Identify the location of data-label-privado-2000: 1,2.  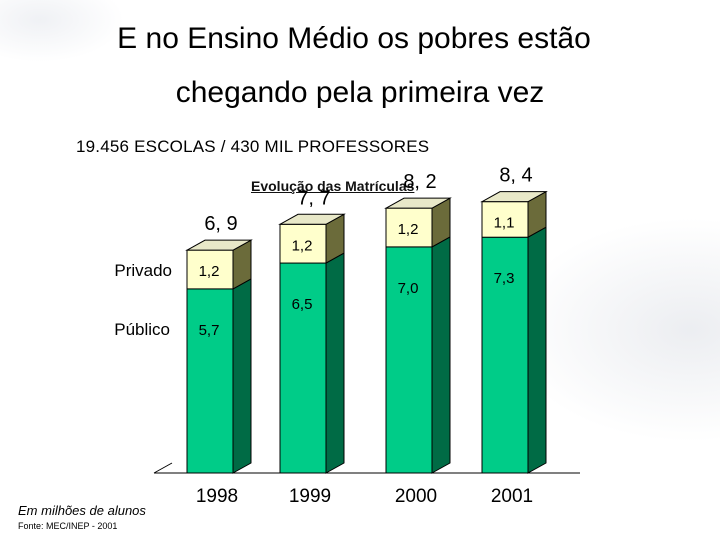
(408, 229).